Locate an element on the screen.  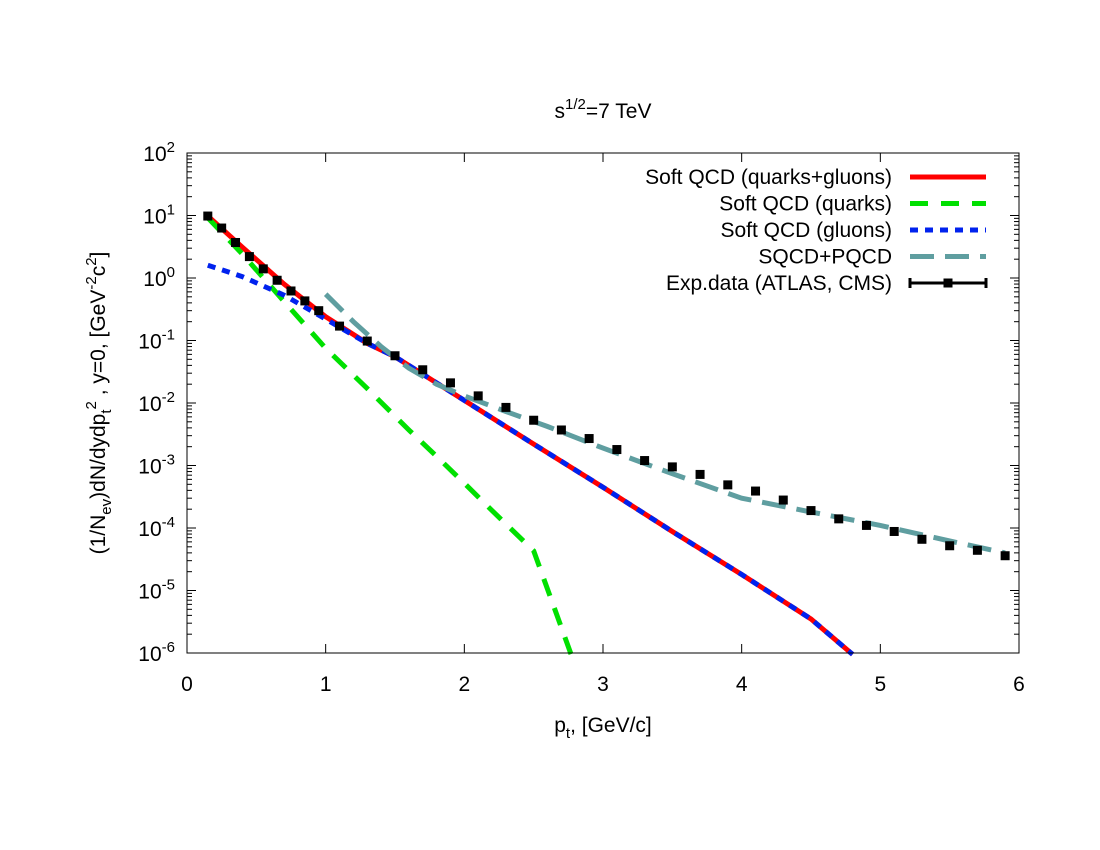
y-tick-label: 10⁰ is located at coordinates (159, 277).